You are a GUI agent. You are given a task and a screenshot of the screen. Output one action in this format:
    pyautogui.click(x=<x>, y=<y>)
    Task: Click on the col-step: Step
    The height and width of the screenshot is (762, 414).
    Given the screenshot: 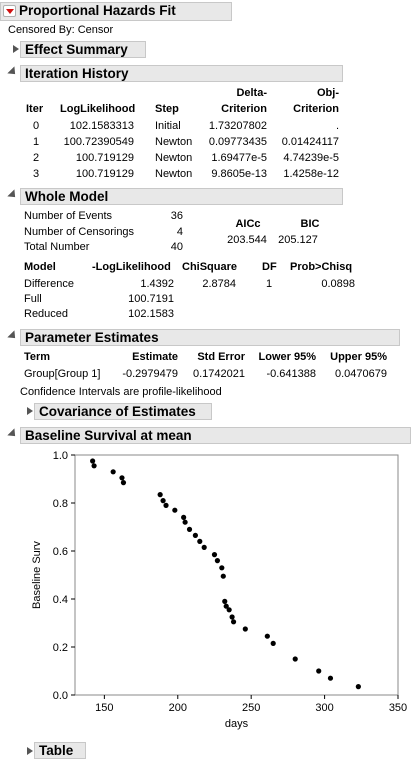 What is the action you would take?
    pyautogui.click(x=167, y=109)
    